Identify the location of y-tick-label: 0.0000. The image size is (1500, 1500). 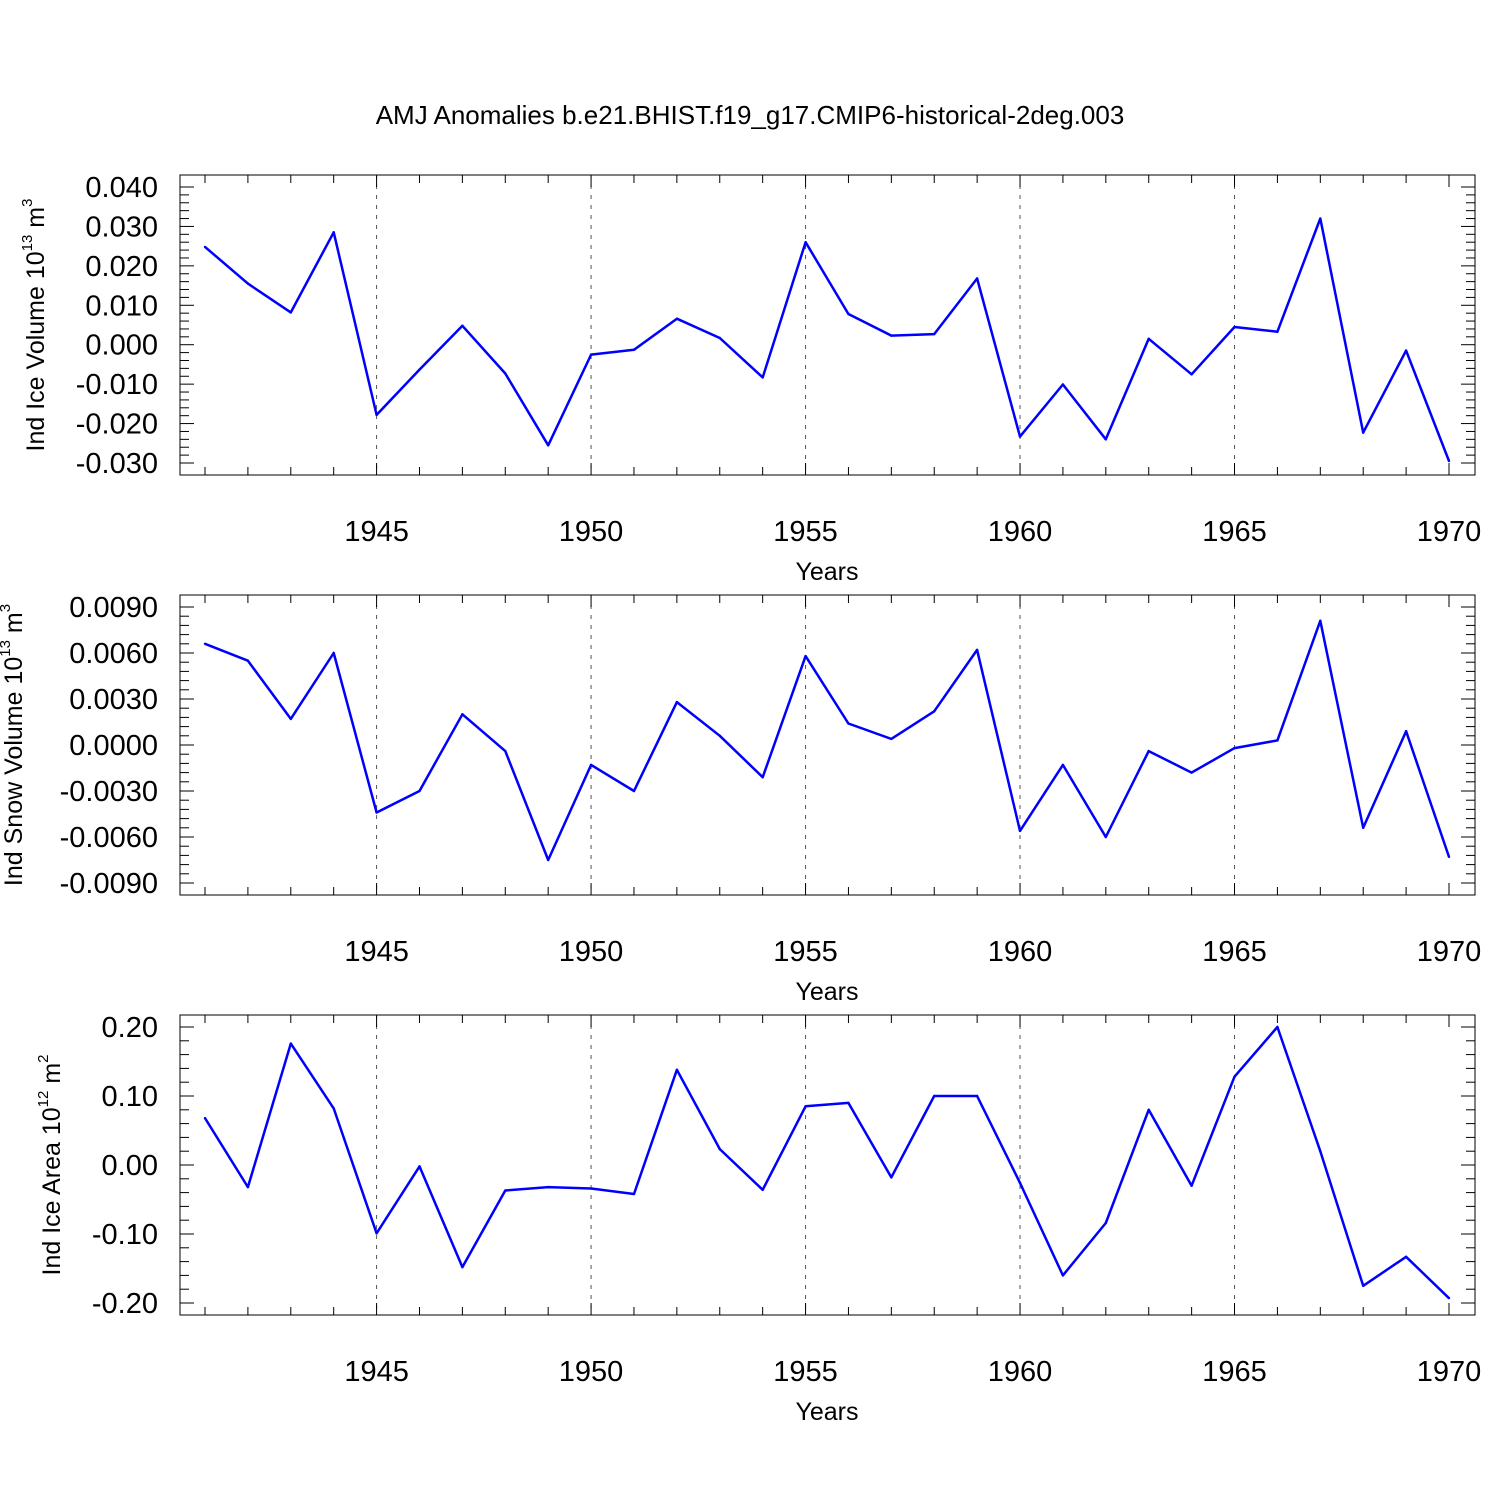
(113, 746).